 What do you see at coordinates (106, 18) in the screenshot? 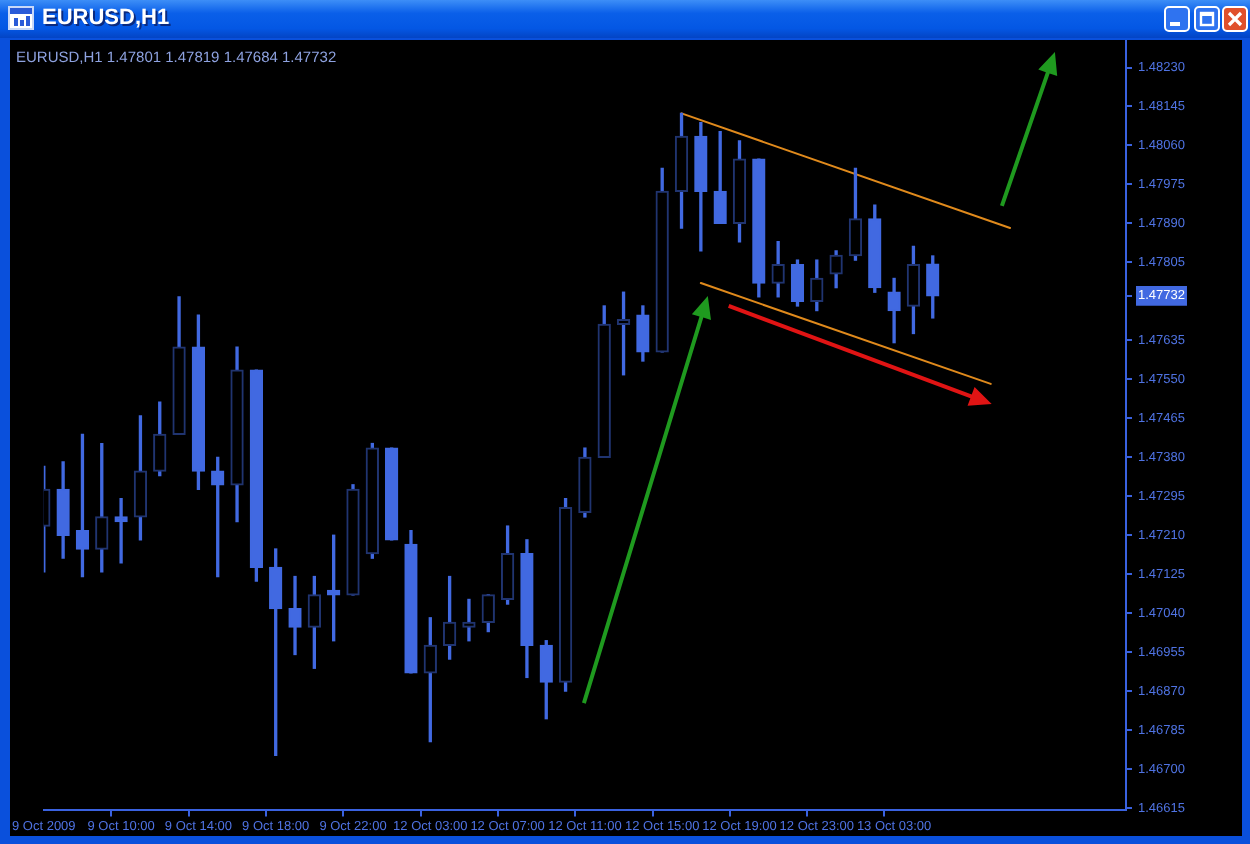
I see `chart-title: EURUSD,H1` at bounding box center [106, 18].